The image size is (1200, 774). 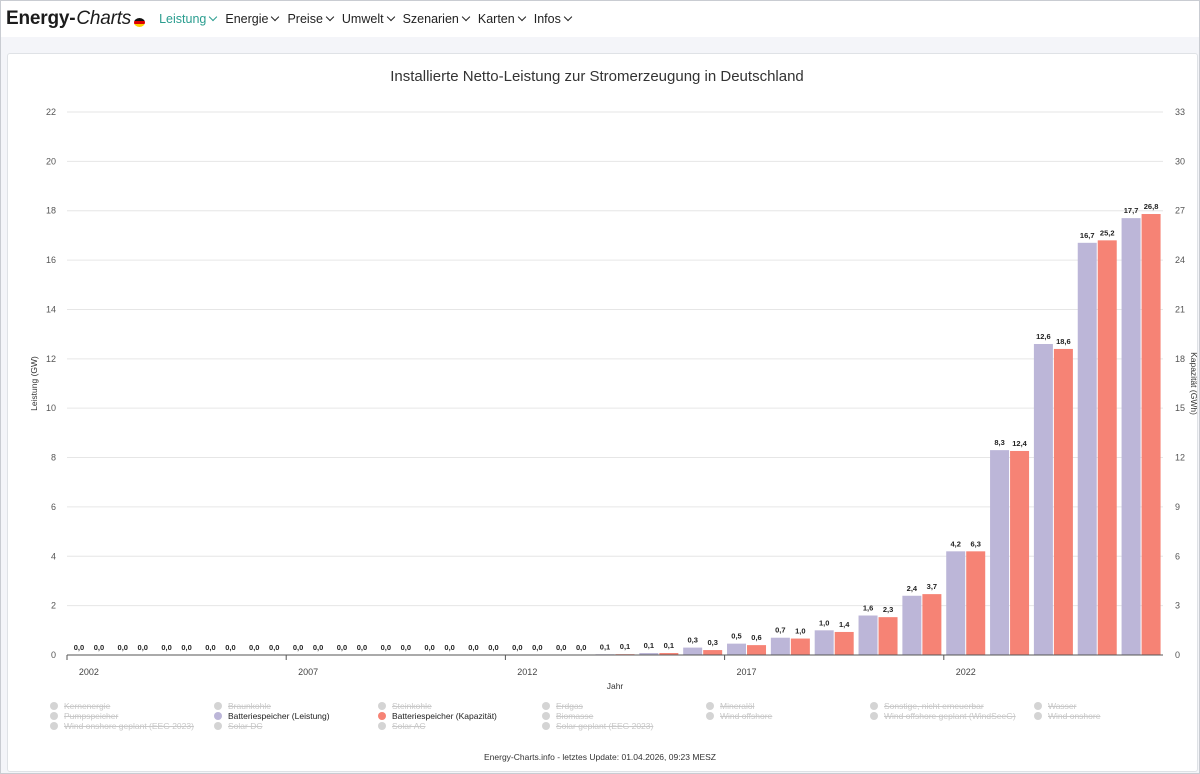 I want to click on legend-label: Solar DC, so click(x=245, y=726).